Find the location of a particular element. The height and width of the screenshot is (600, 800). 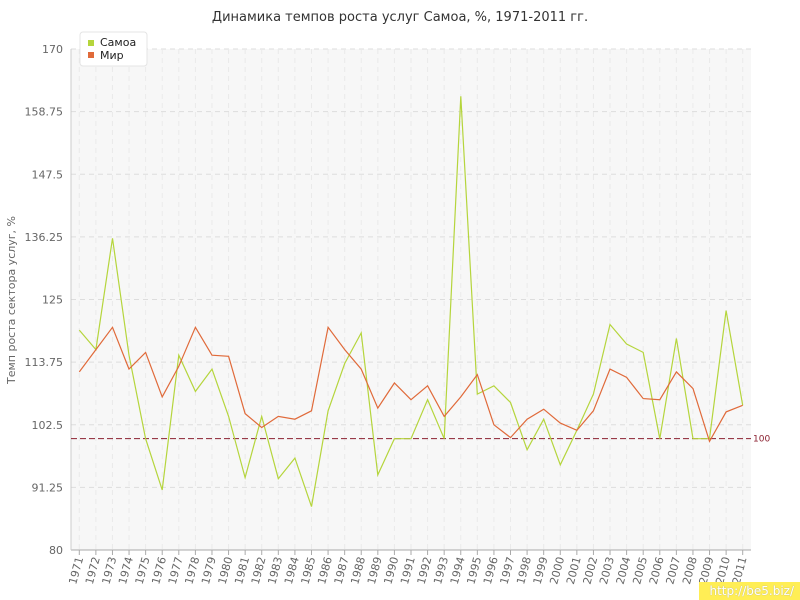

y-tick-label: 102.5 is located at coordinates (48, 425).